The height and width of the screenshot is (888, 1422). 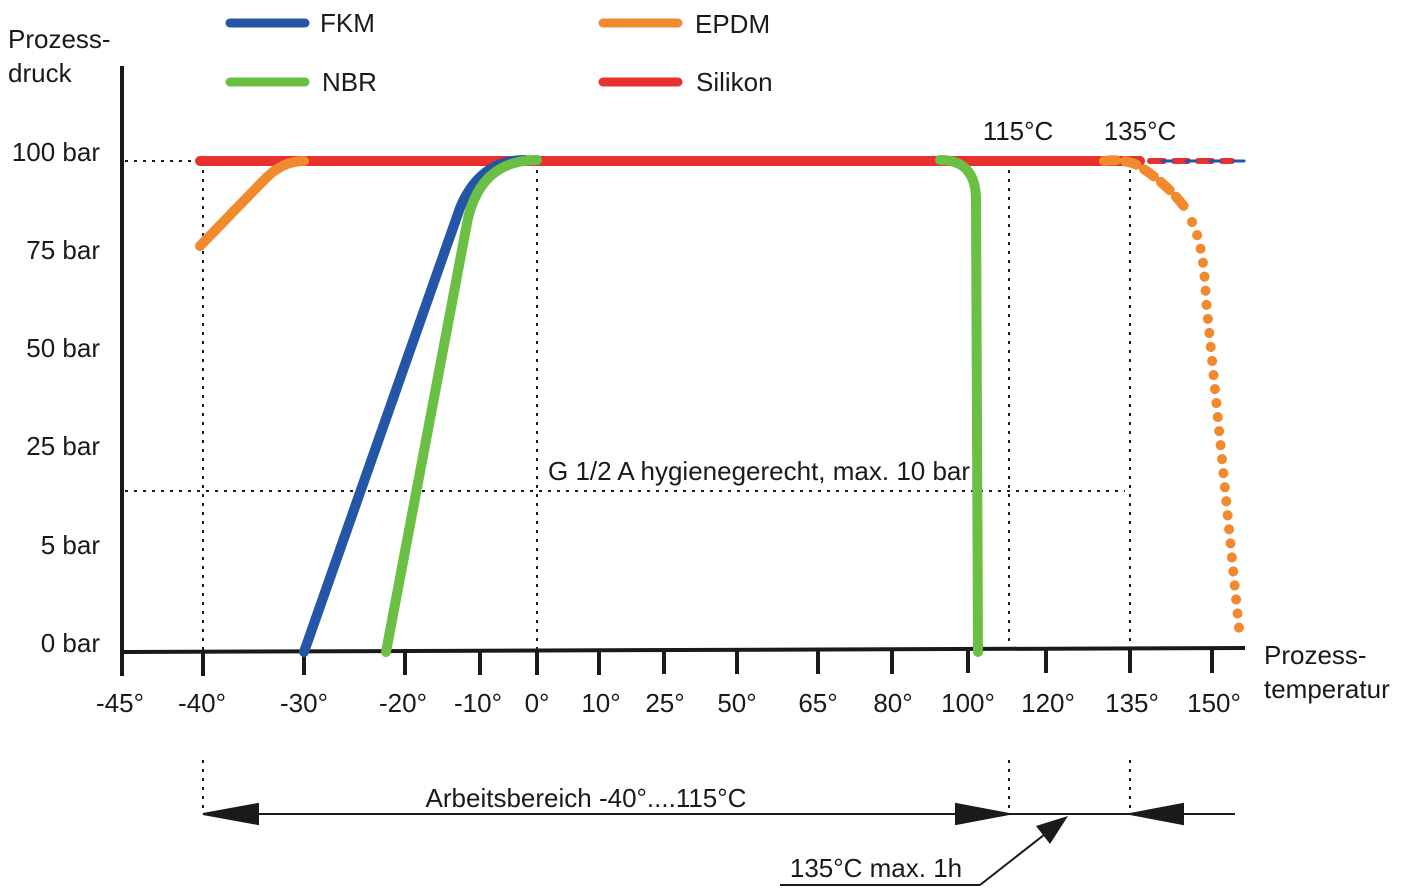 What do you see at coordinates (230, 814) in the screenshot?
I see `arrowhead-left` at bounding box center [230, 814].